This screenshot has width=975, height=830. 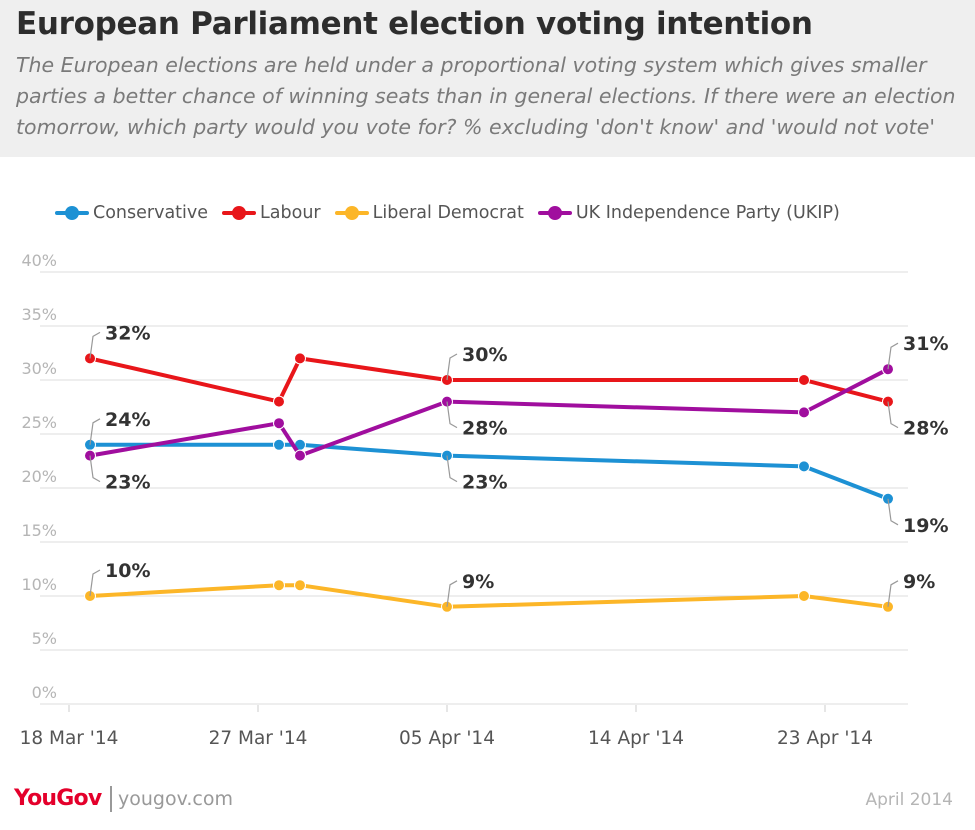 I want to click on x-tick-label: 23 Apr '14, so click(x=825, y=738).